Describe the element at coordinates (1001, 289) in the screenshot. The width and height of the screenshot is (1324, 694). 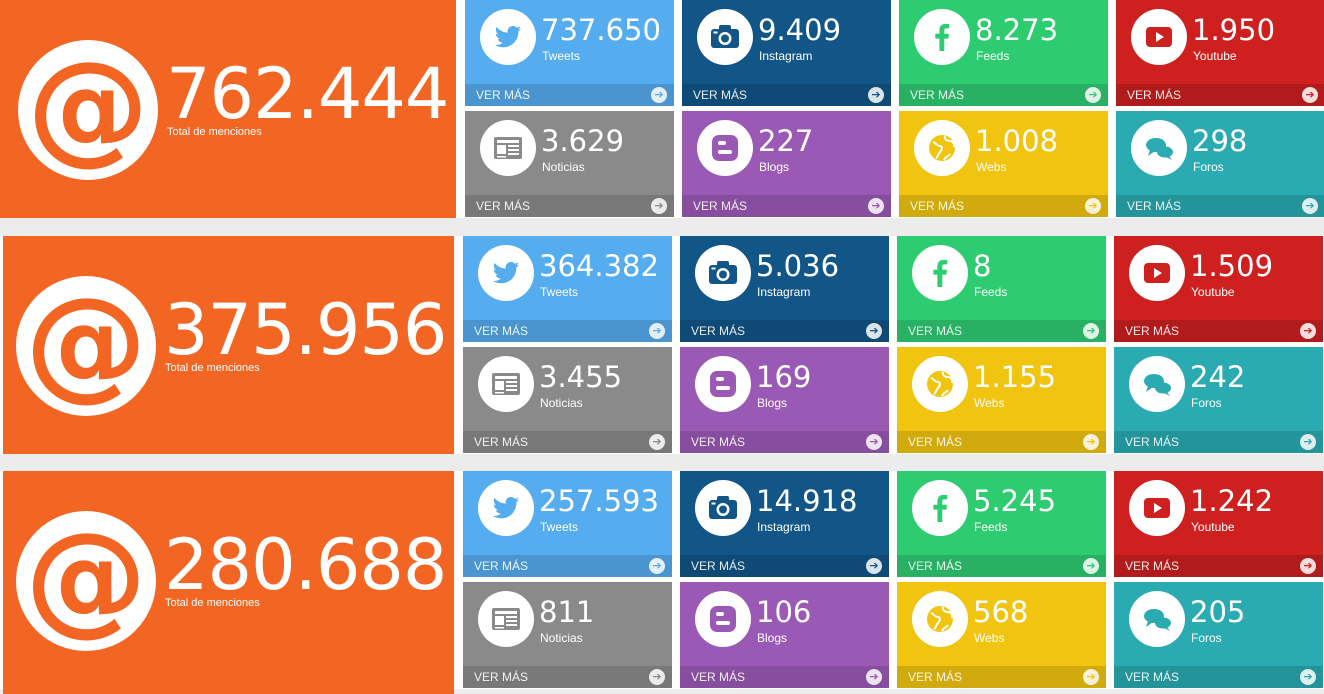
I see `tile-feeds: 8 Feeds VER MÁS ➔` at that location.